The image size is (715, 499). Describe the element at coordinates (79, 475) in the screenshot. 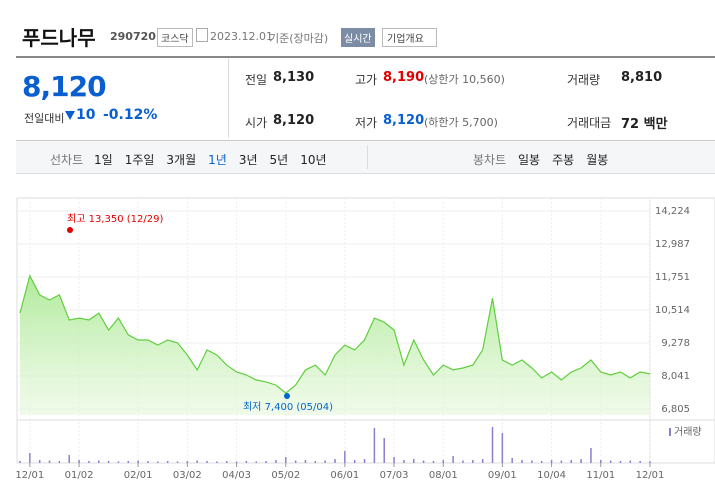

I see `x-tick-label: 01/02` at that location.